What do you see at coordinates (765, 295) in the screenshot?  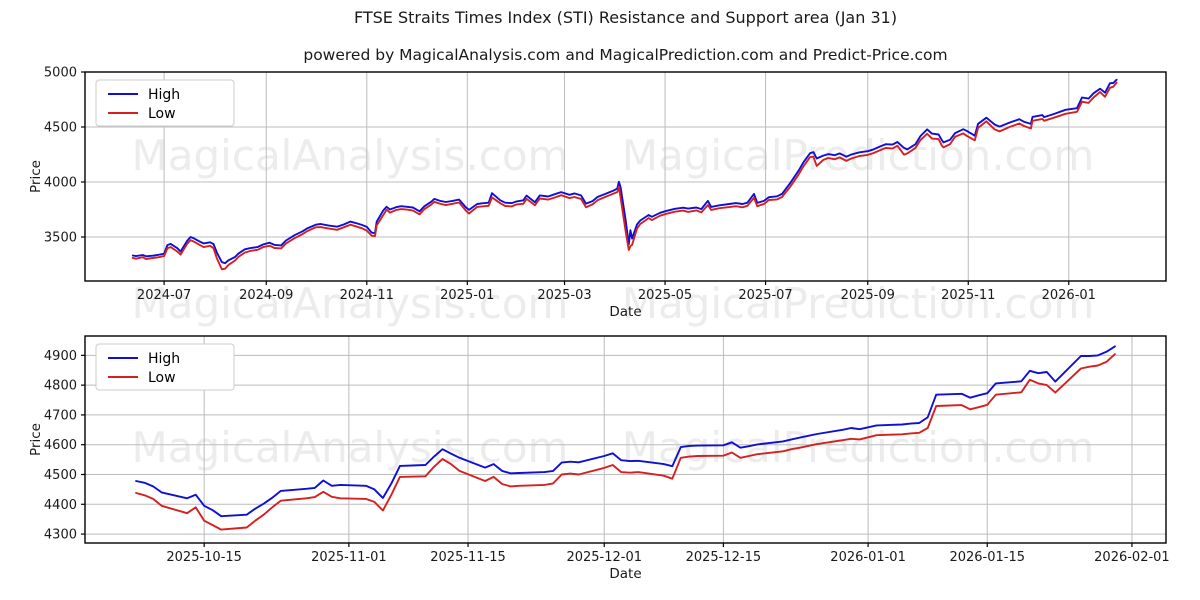 I see `x-tick-label: 2025-07` at bounding box center [765, 295].